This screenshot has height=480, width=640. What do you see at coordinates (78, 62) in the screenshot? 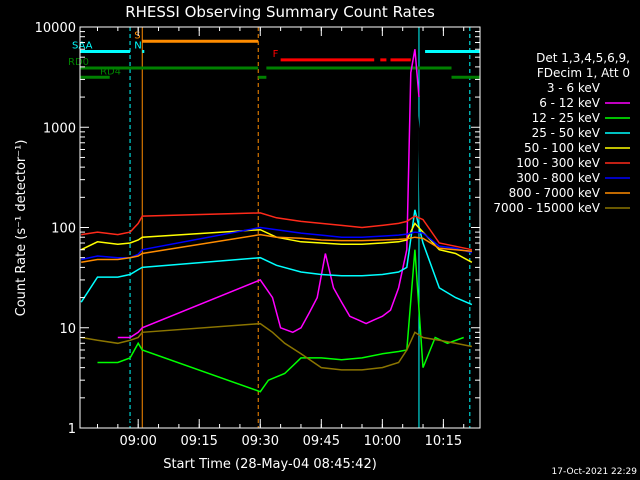
I see `flag-label-rd0: RD0` at bounding box center [78, 62].